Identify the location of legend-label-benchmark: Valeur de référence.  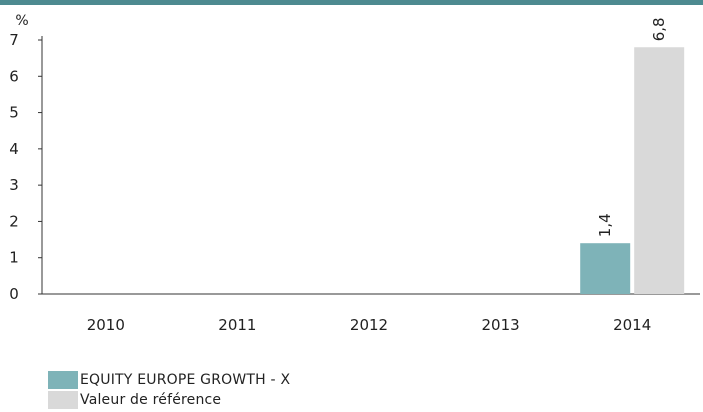
(151, 400).